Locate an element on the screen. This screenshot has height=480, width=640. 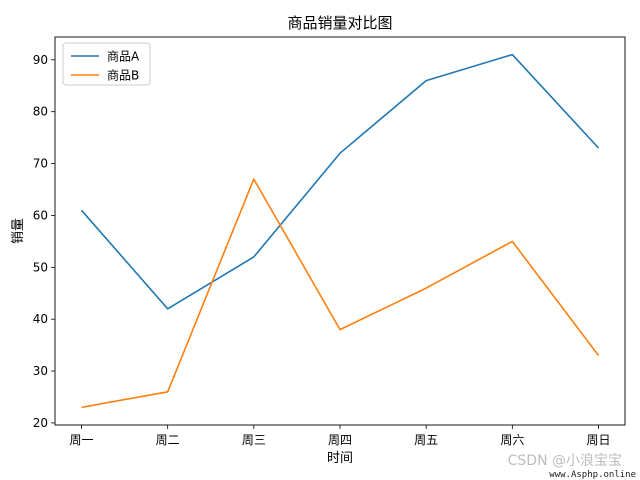
y-axis-label: 销量 is located at coordinates (18, 231).